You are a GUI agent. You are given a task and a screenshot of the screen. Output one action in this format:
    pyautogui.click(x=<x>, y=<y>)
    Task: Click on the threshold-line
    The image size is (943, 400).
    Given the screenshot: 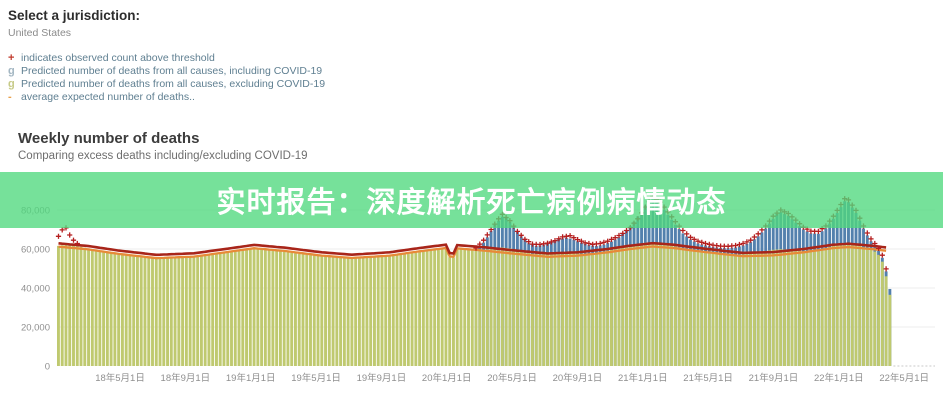 What is the action you would take?
    pyautogui.click(x=472, y=249)
    